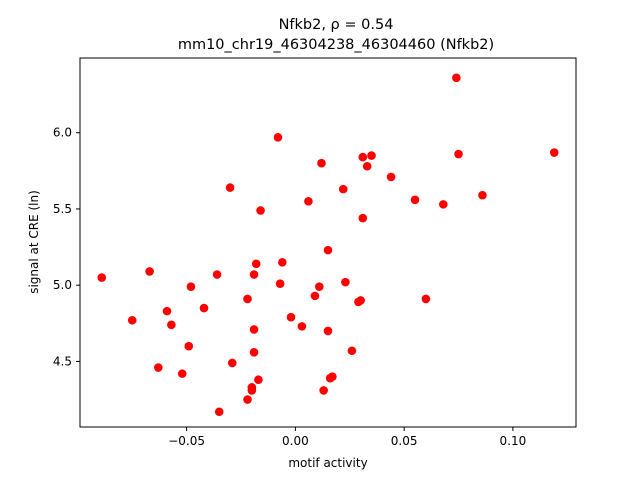 The height and width of the screenshot is (485, 640). What do you see at coordinates (404, 441) in the screenshot?
I see `x-tick-label: 0.05` at bounding box center [404, 441].